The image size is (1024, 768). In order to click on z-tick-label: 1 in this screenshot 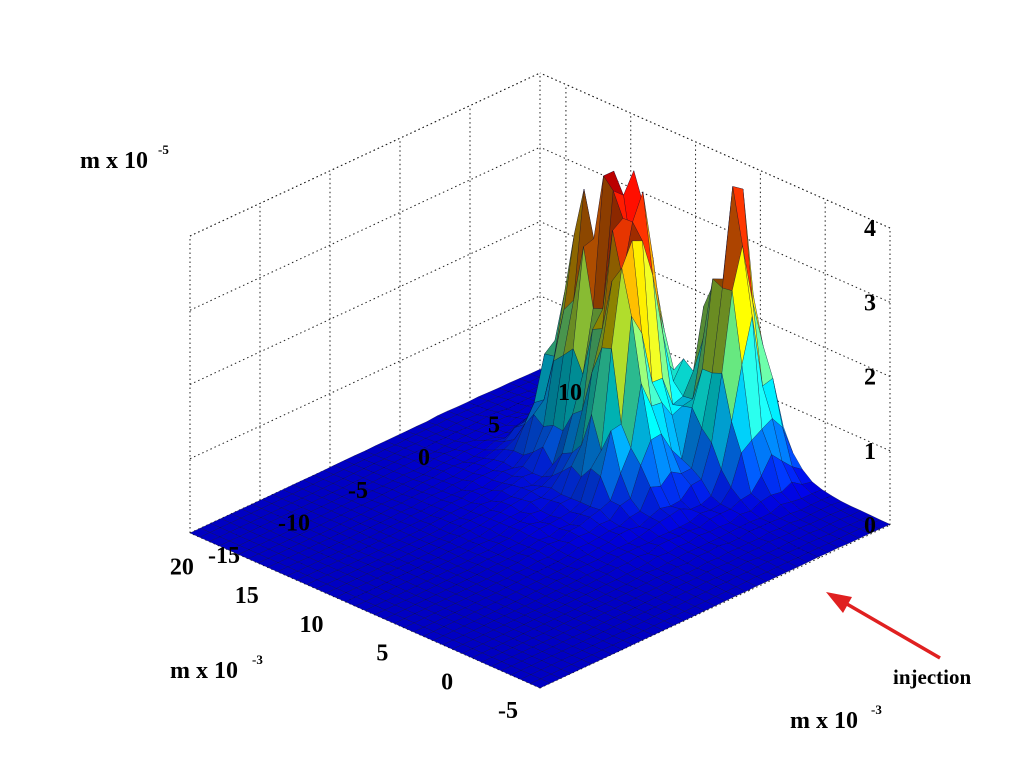, I will do `click(870, 452)`.